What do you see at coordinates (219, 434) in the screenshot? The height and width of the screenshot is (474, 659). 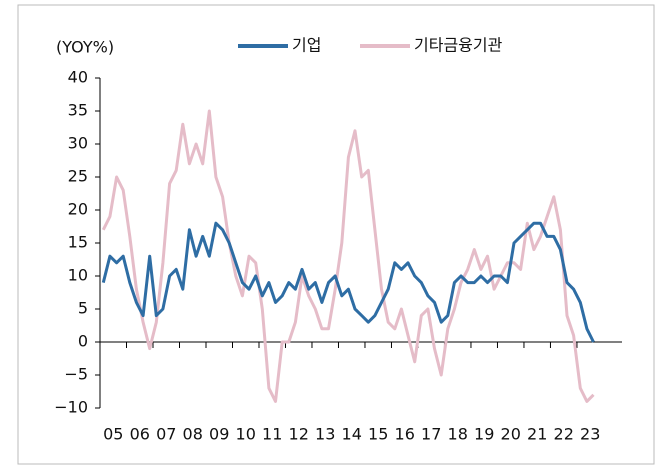 I see `x-tick-label: 09` at bounding box center [219, 434].